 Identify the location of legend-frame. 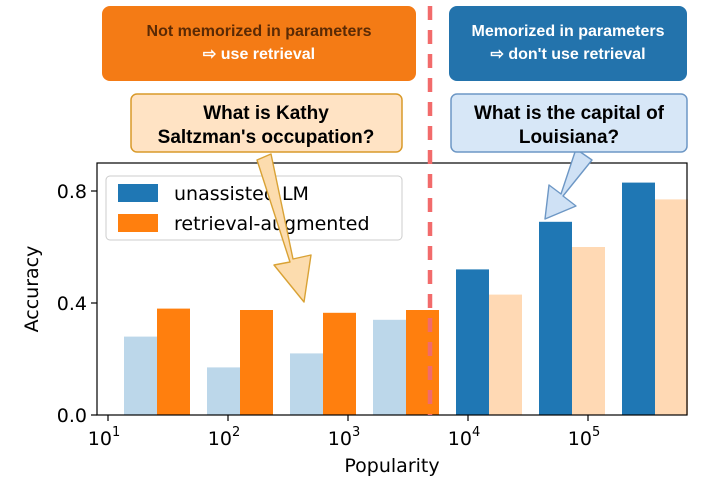
(254, 208).